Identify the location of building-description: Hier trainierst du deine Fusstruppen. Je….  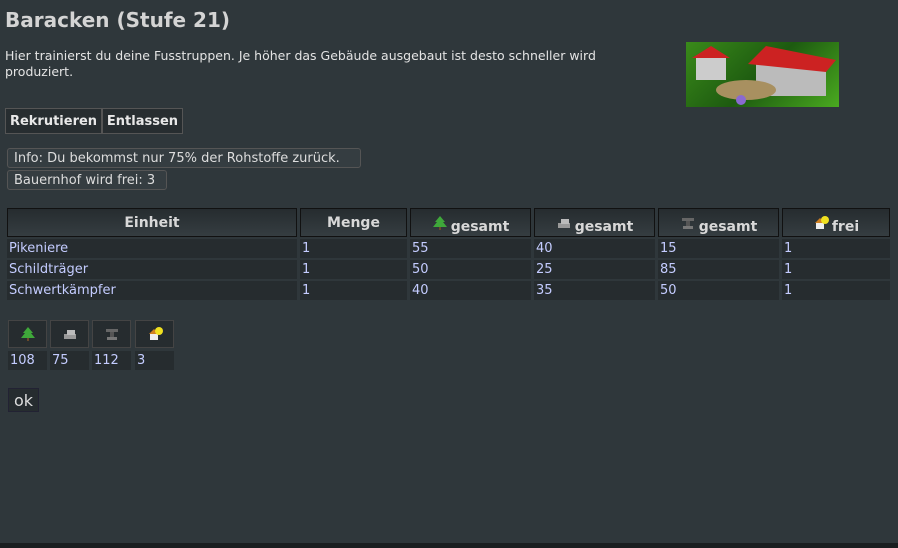
(300, 63).